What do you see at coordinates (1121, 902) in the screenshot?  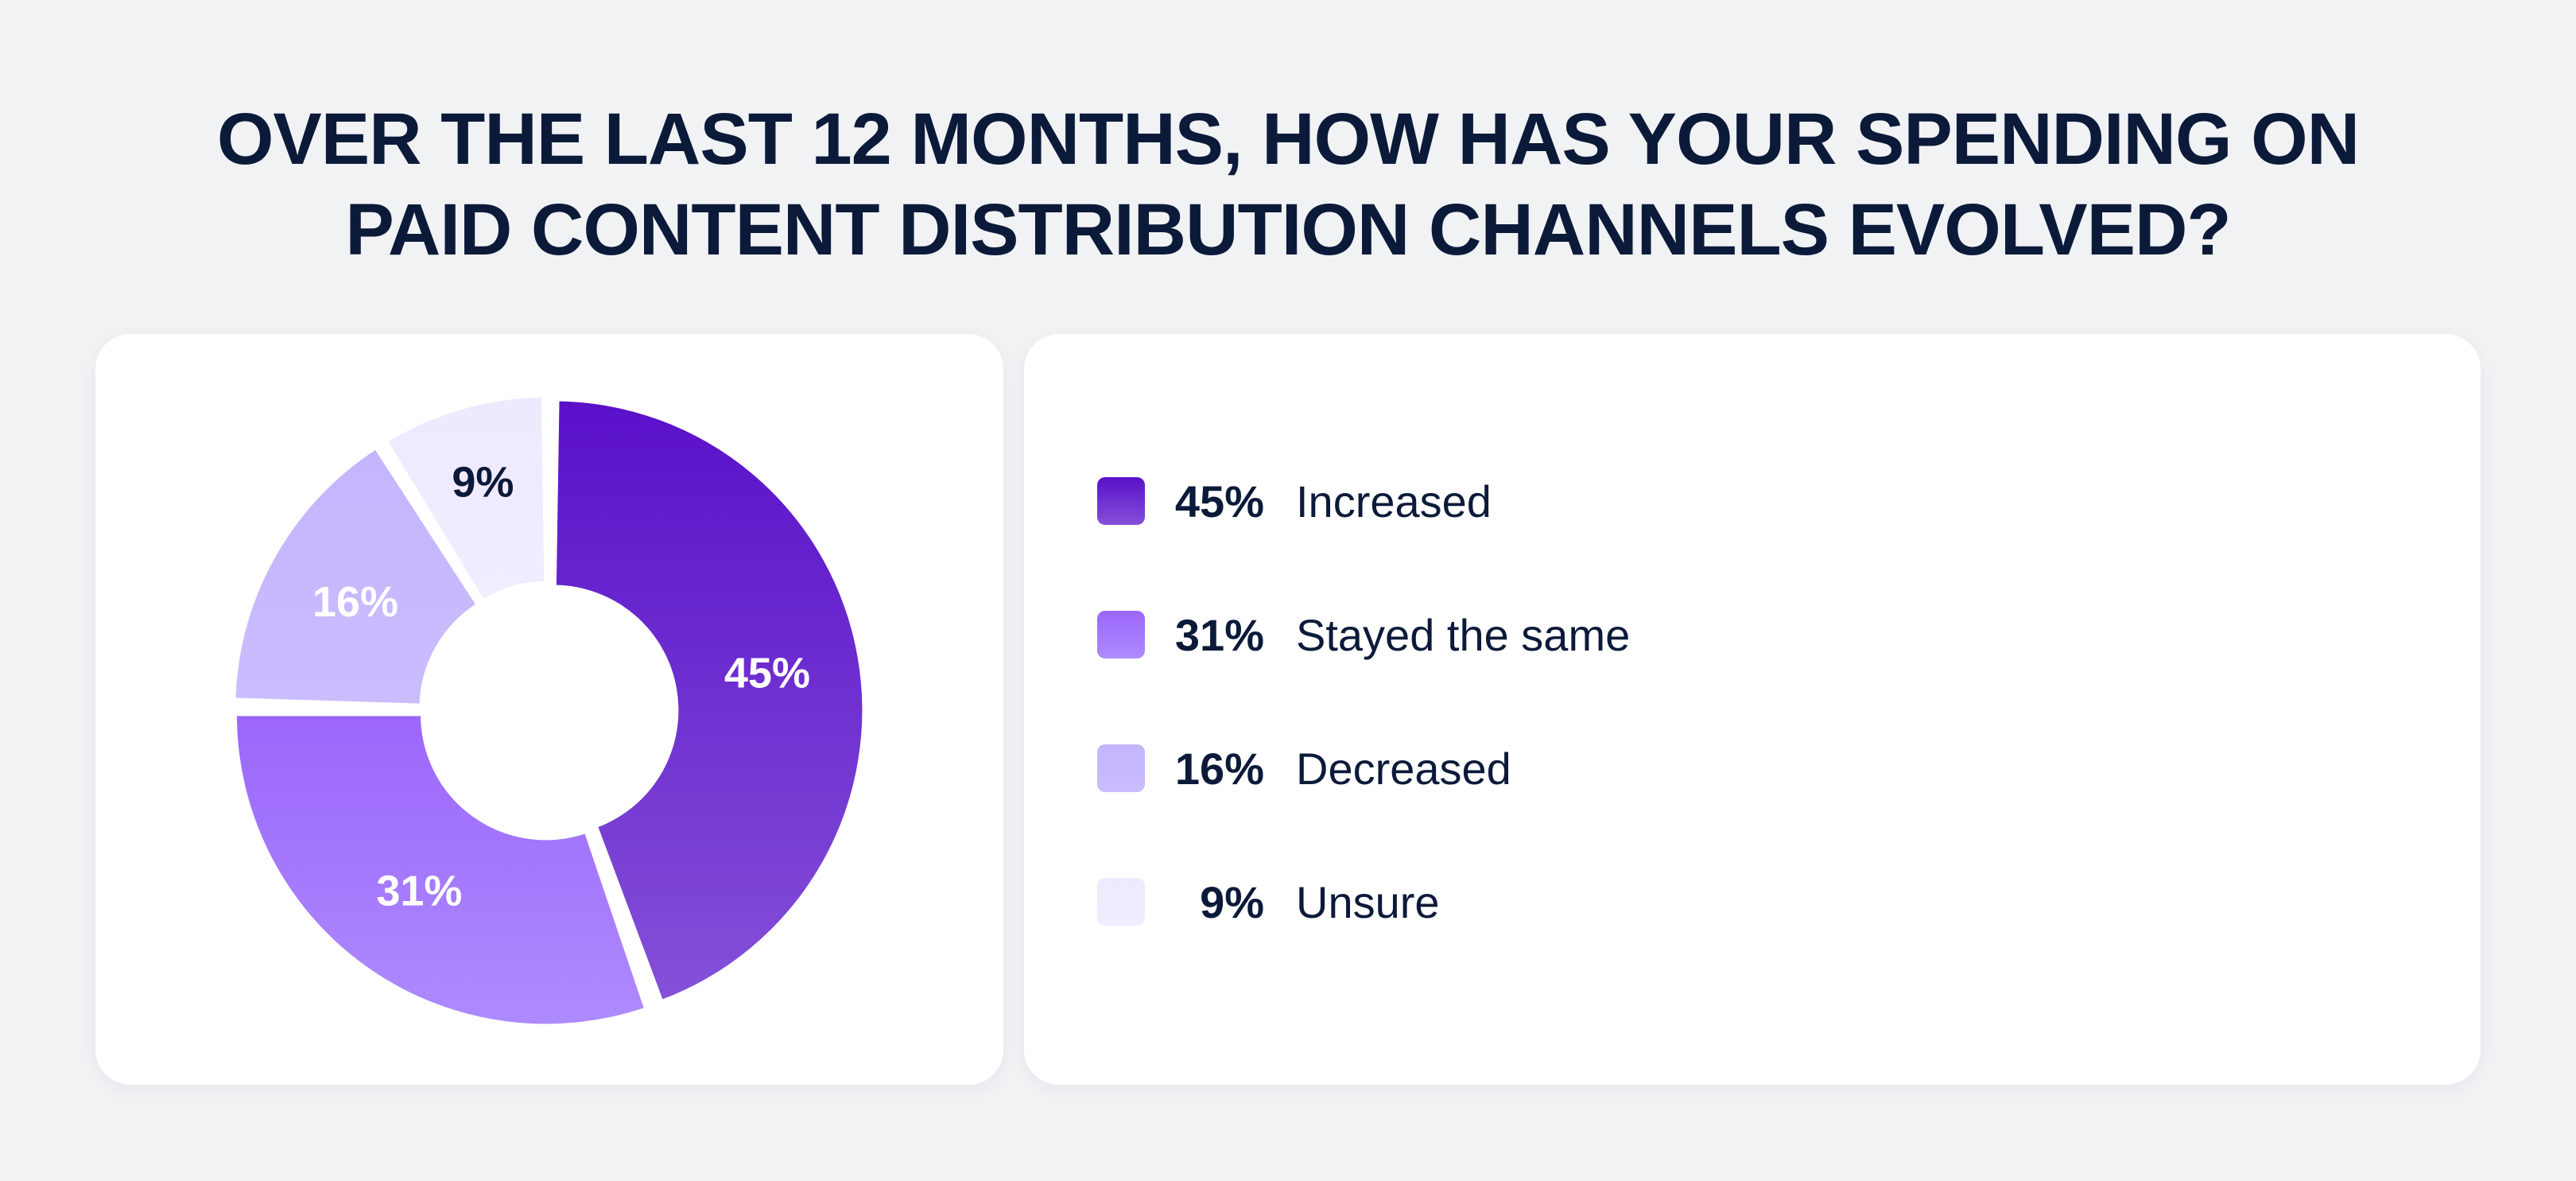 I see `legend-swatch-unsure` at bounding box center [1121, 902].